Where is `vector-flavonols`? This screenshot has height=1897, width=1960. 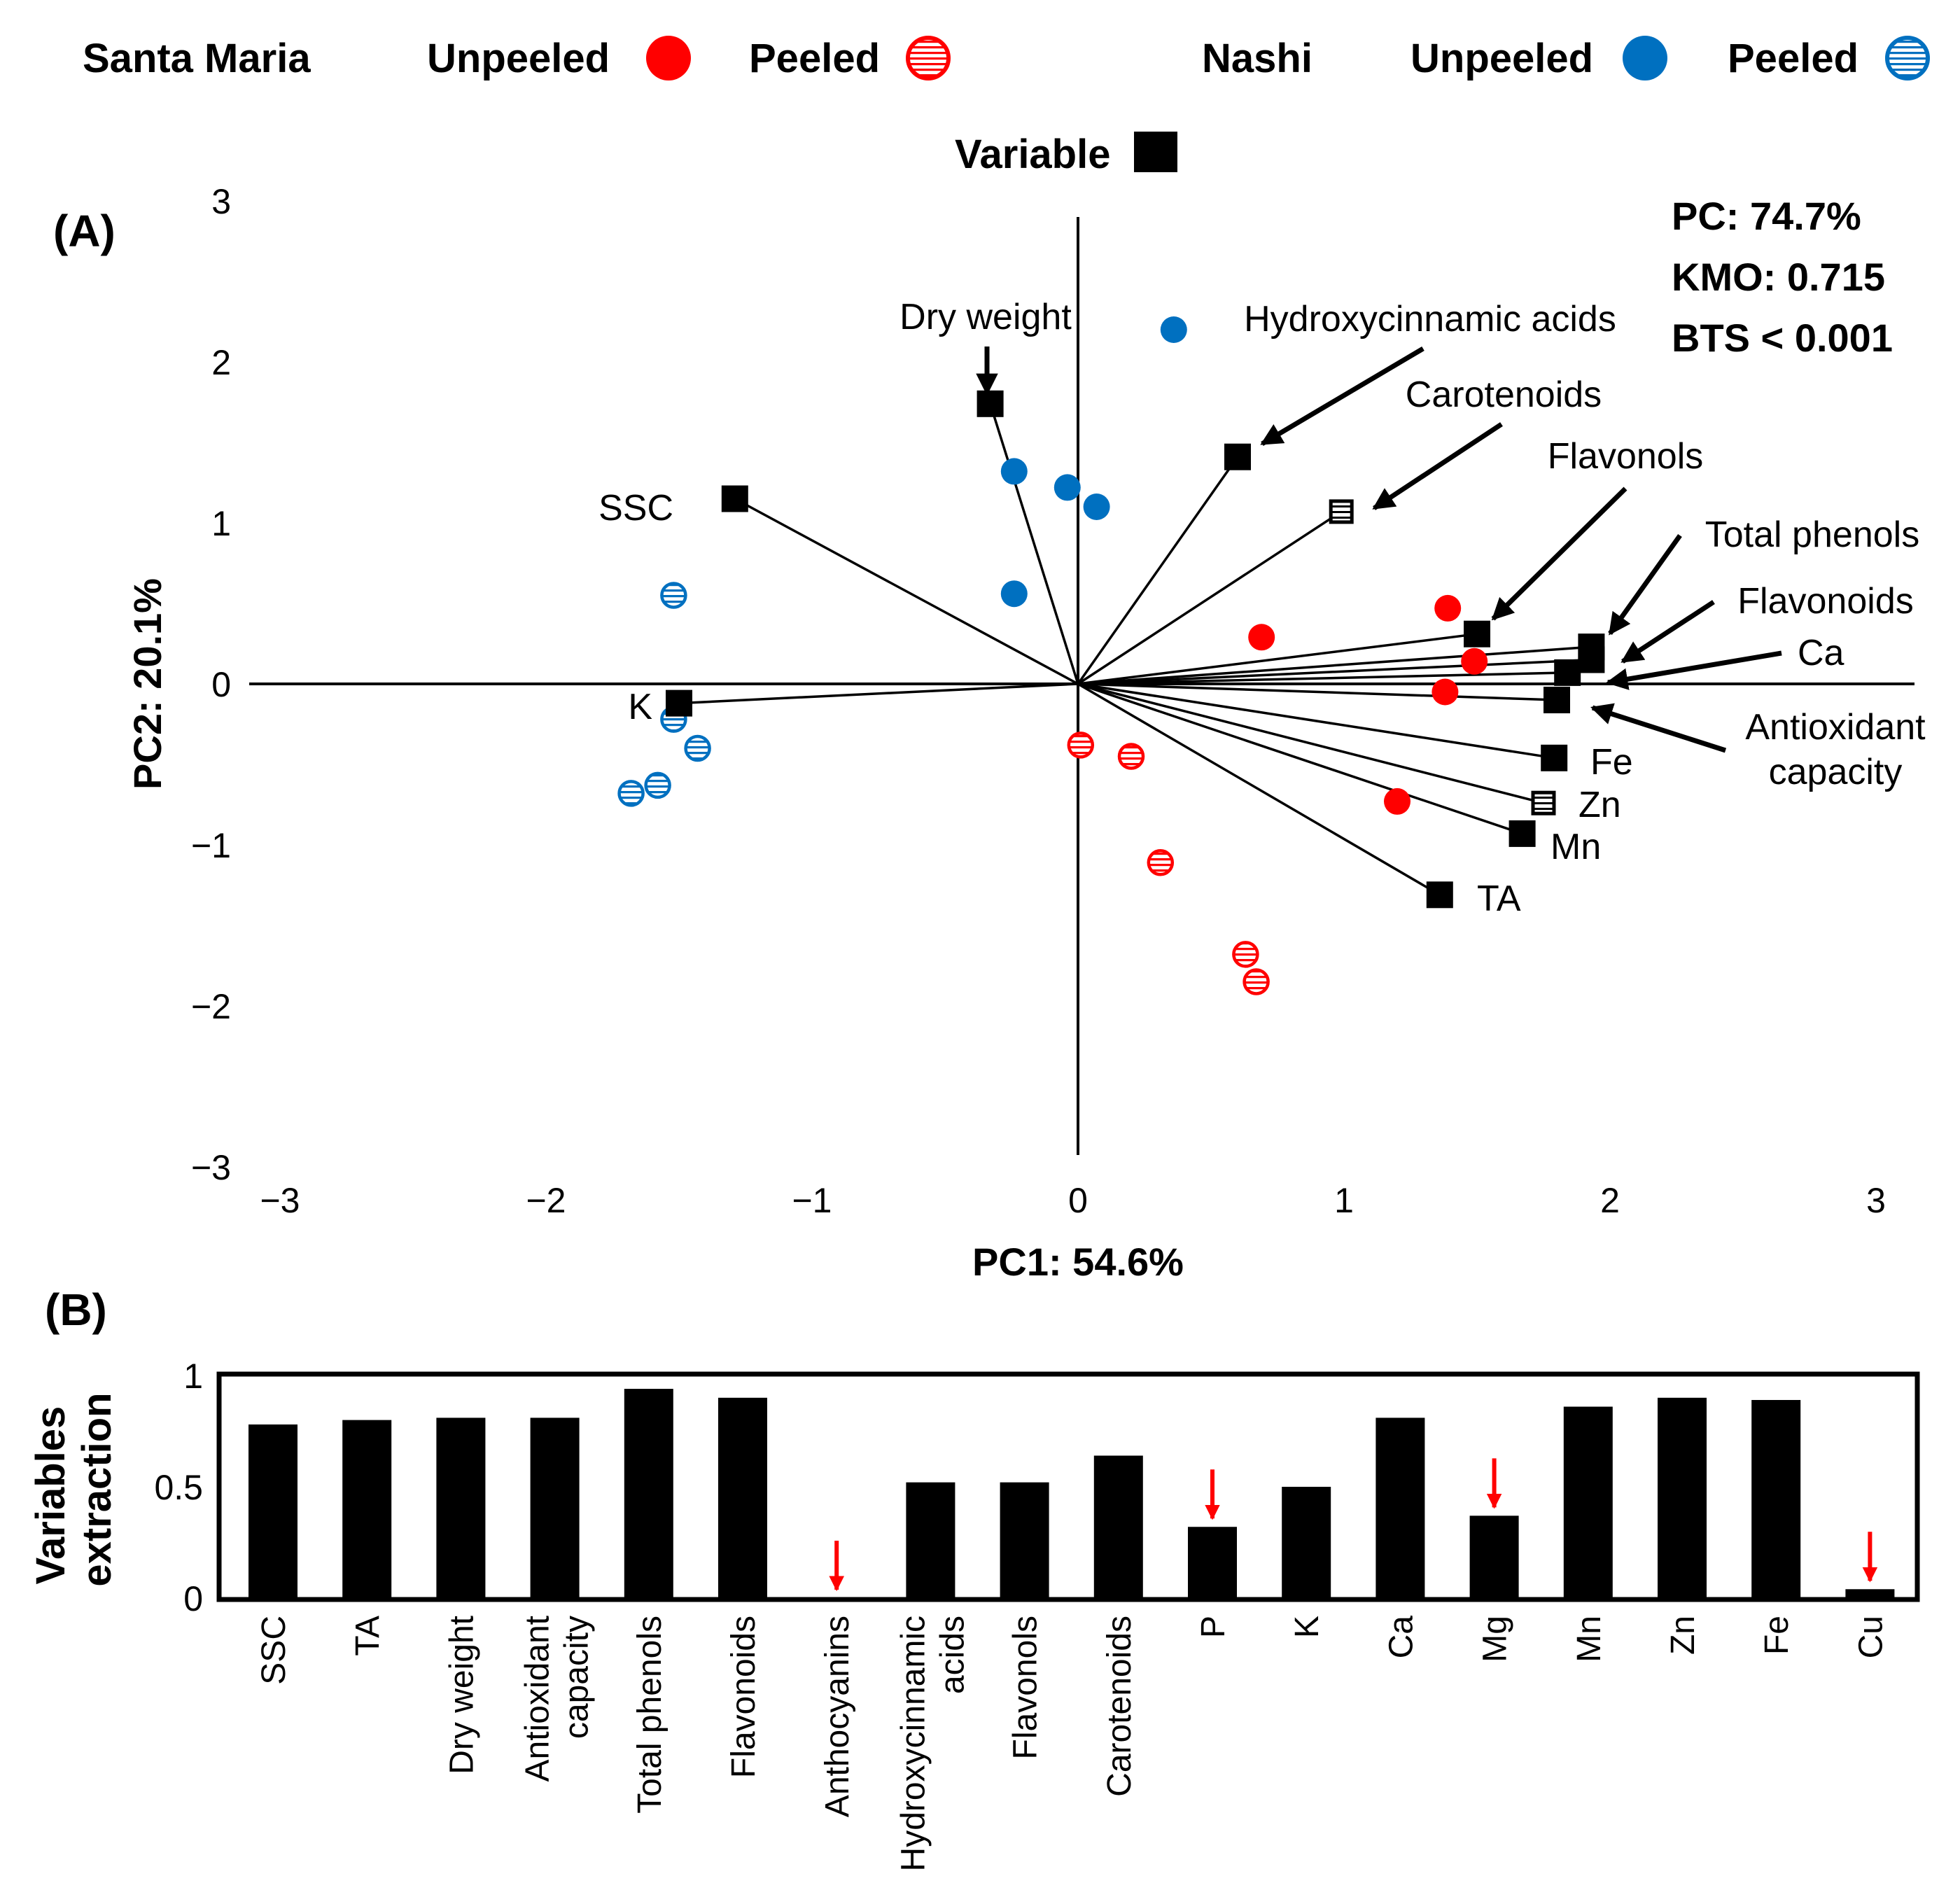
vector-flavonols is located at coordinates (1277, 658).